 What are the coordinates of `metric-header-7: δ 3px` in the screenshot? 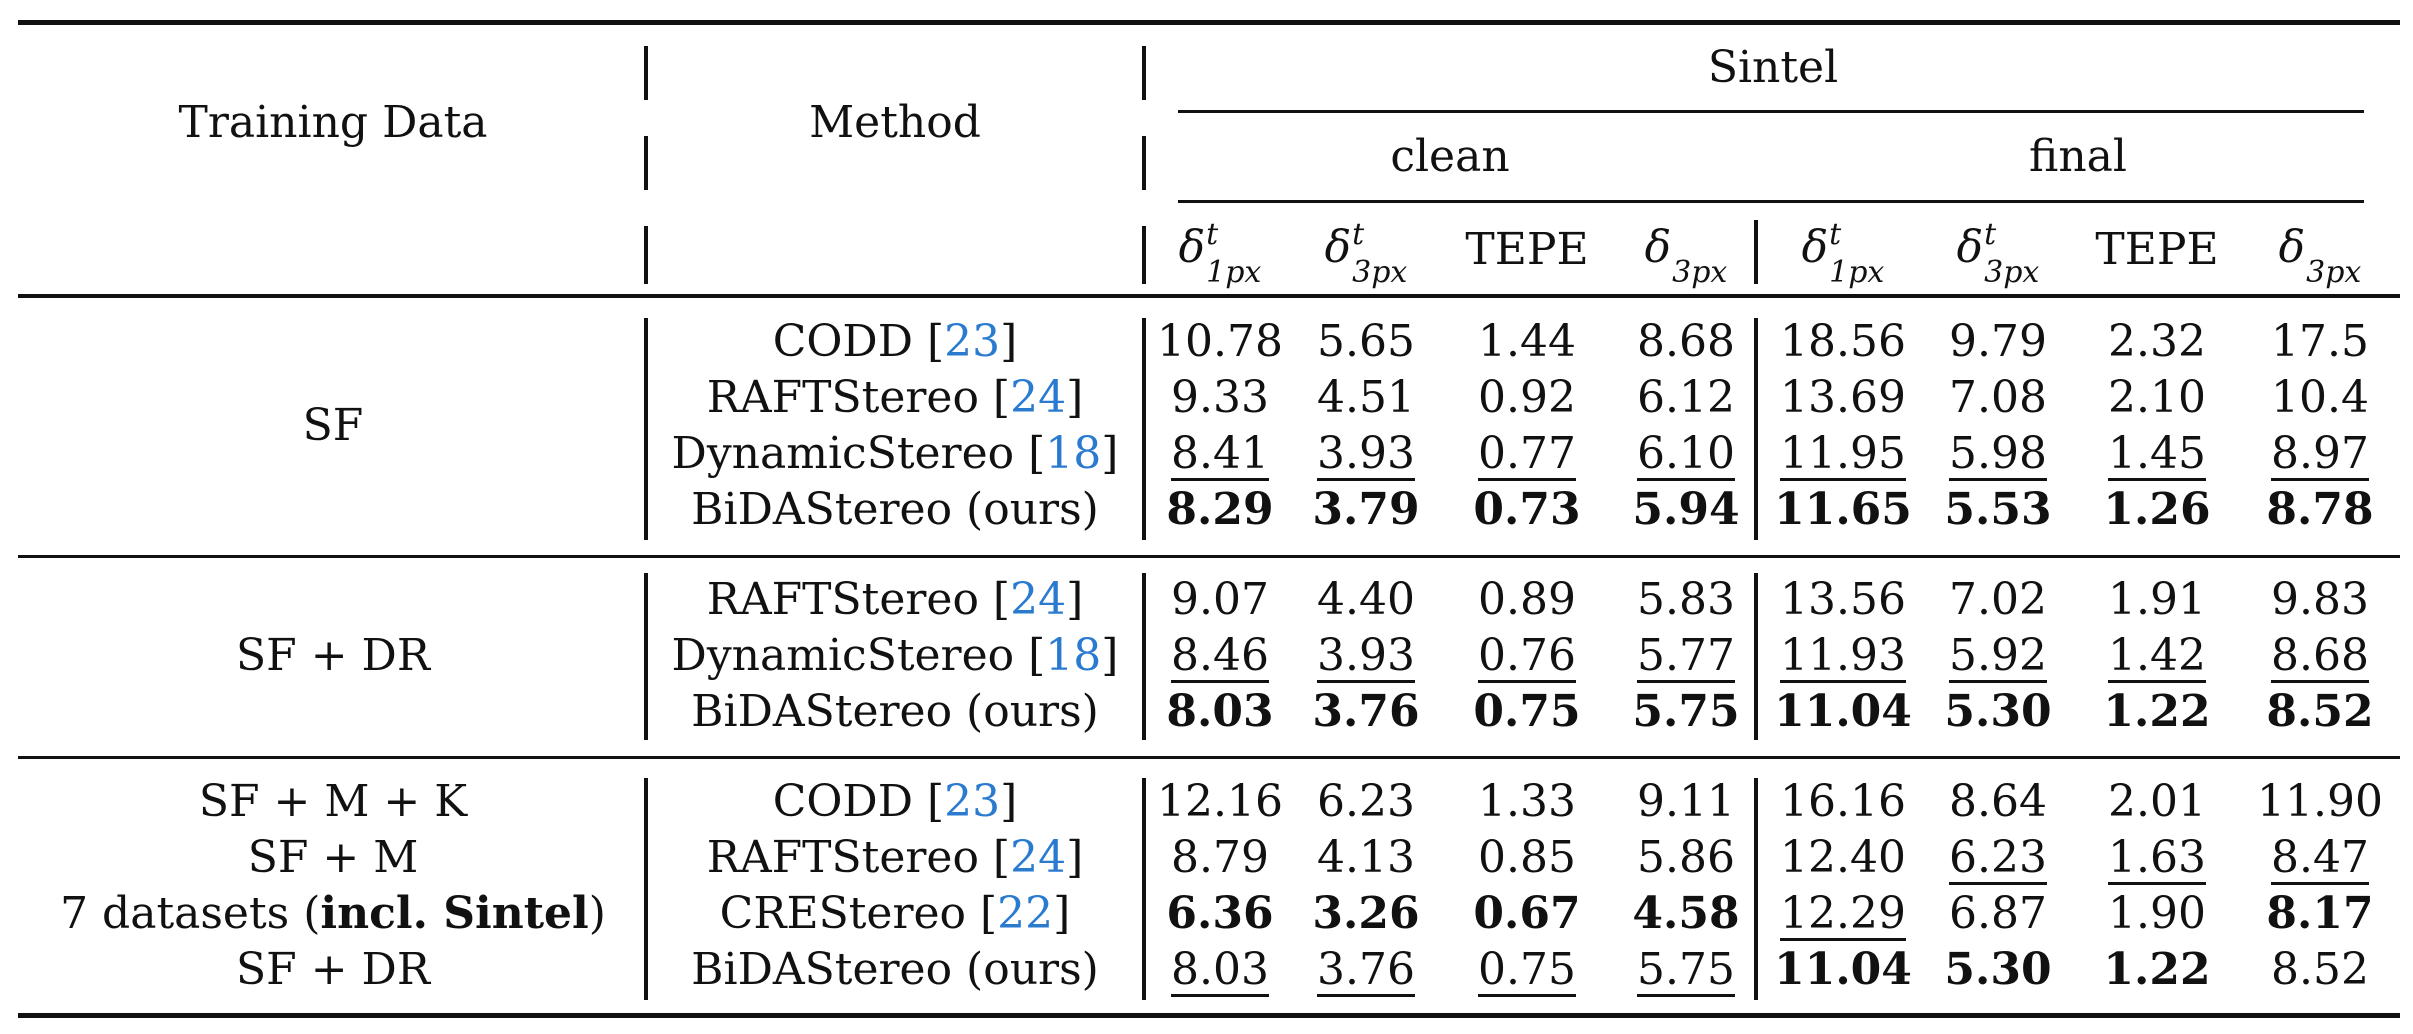 It's located at (2320, 254).